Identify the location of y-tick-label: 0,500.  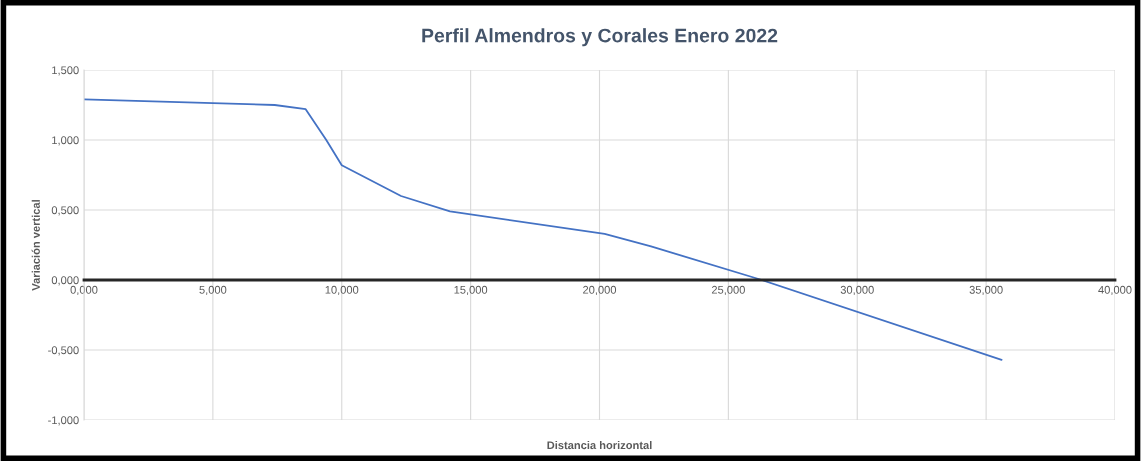
(65, 211).